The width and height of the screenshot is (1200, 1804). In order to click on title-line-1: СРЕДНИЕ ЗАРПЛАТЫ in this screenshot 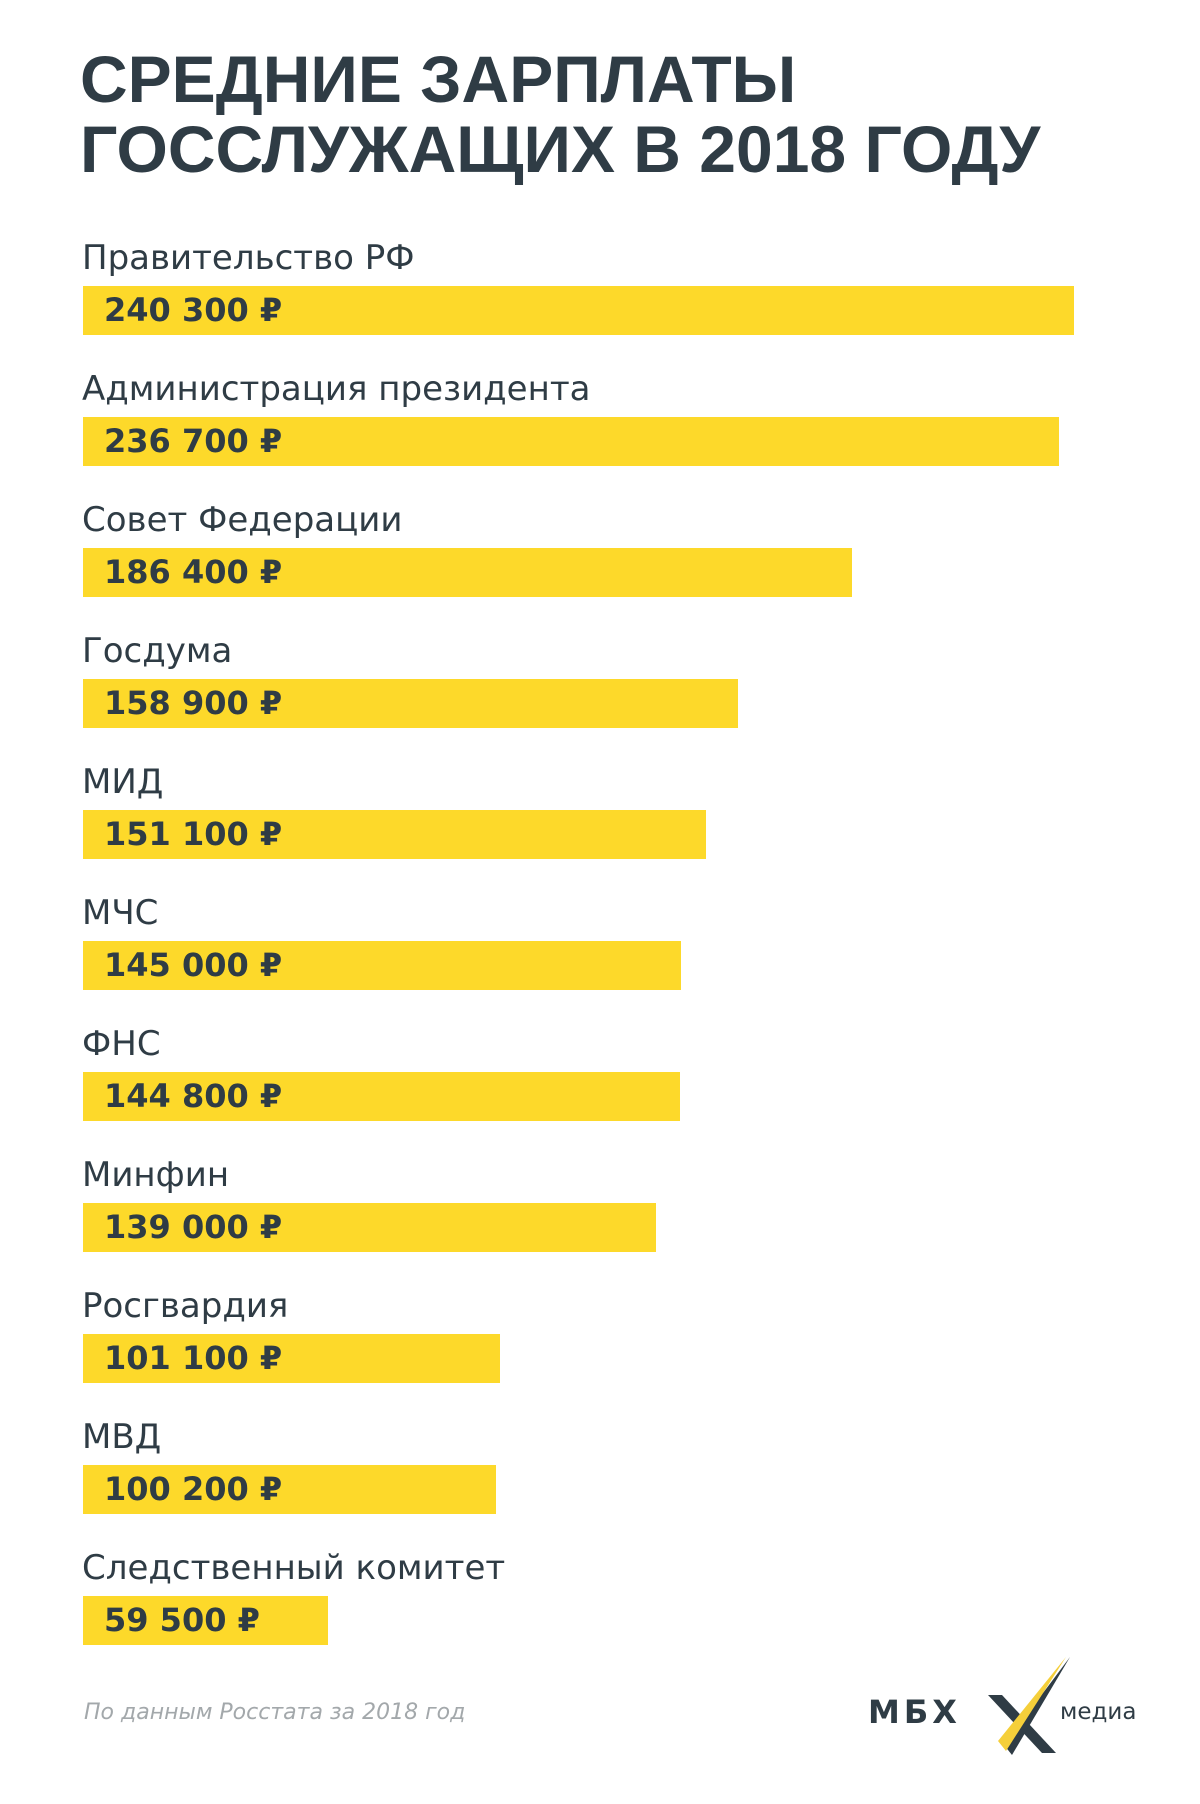, I will do `click(438, 79)`.